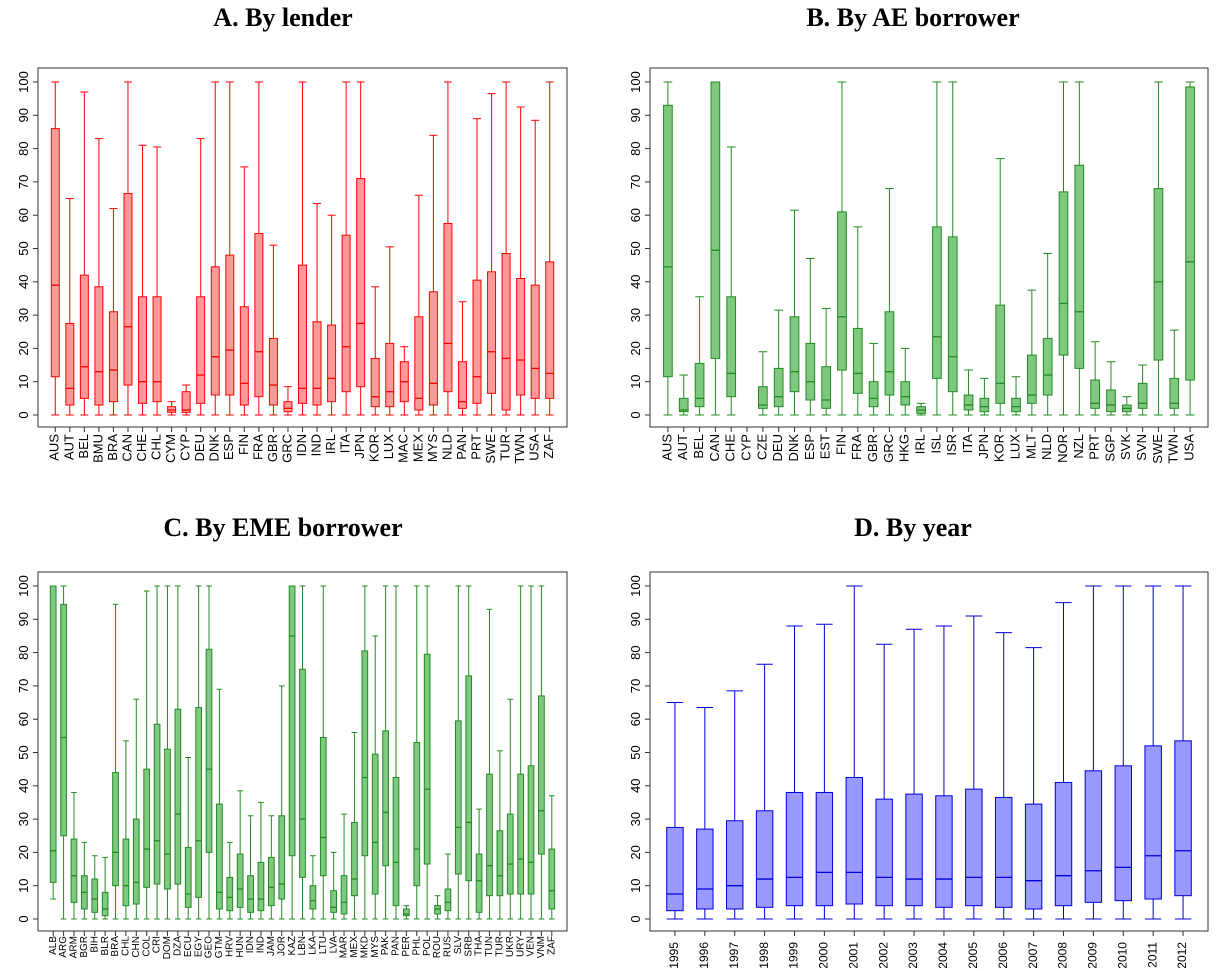  I want to click on box-sgp, so click(1111, 388).